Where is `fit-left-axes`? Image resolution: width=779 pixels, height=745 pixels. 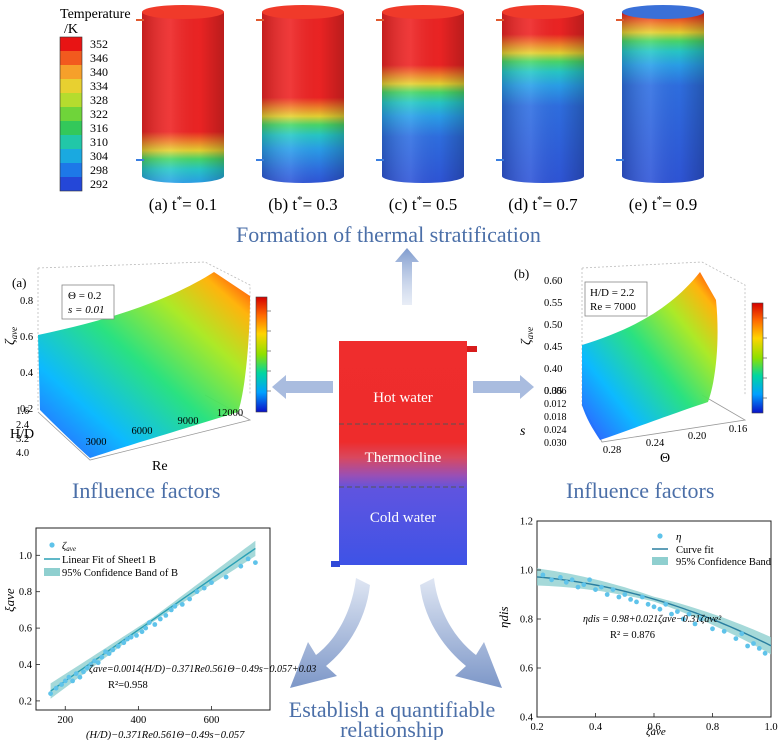 fit-left-axes is located at coordinates (153, 619).